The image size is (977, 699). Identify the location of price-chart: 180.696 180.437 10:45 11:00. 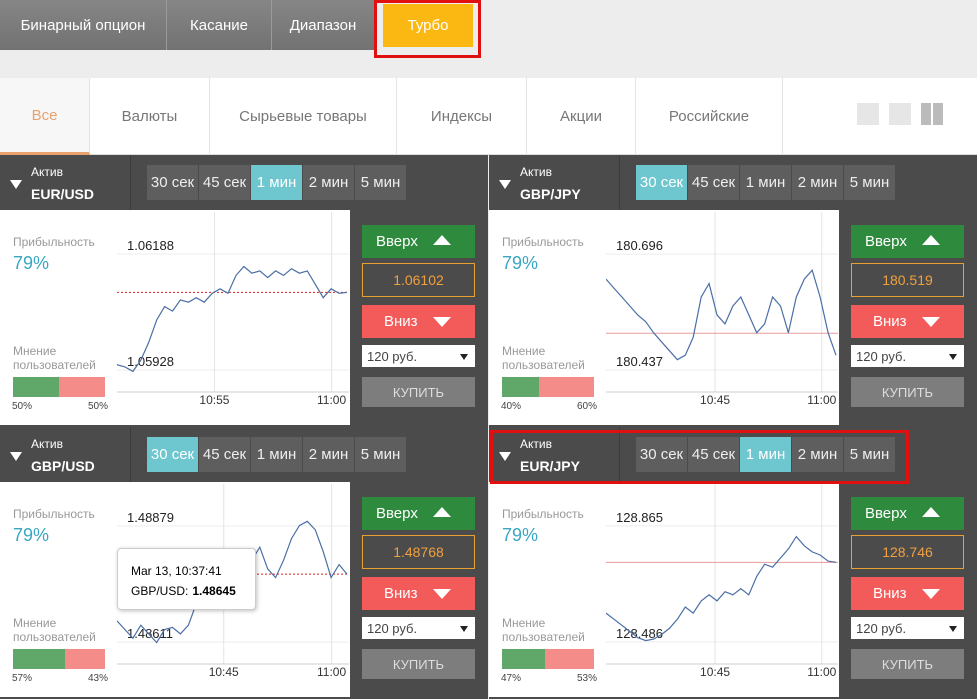
(722, 309).